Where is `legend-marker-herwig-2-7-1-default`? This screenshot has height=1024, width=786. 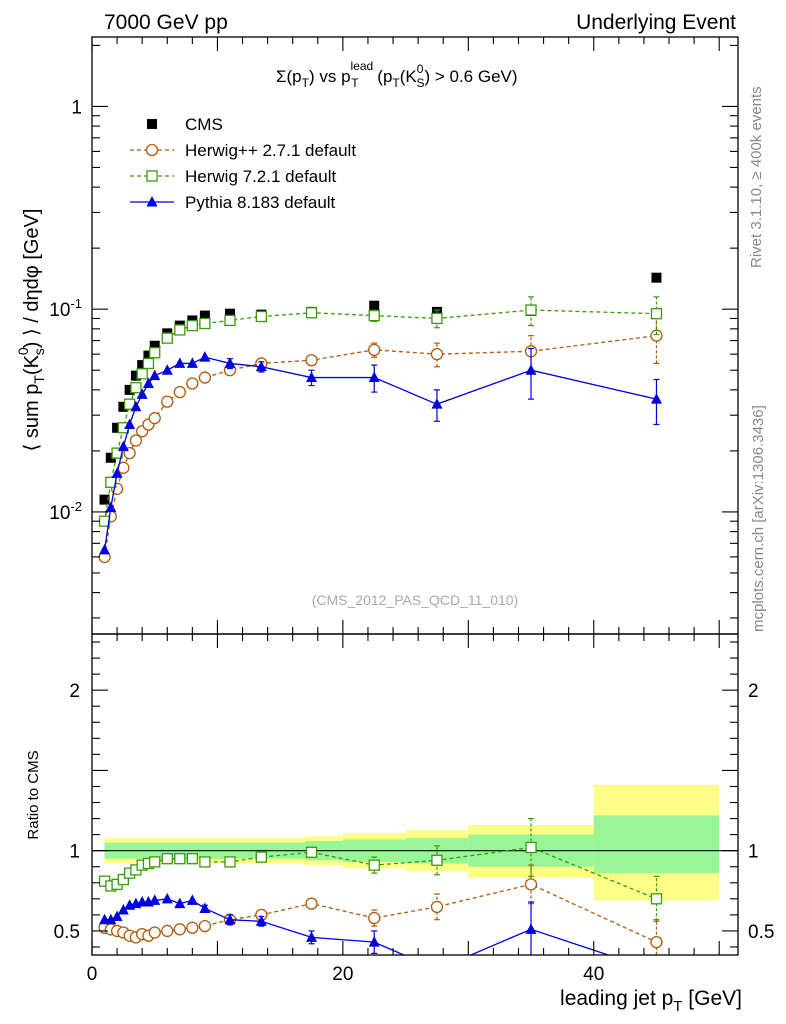 legend-marker-herwig-2-7-1-default is located at coordinates (152, 150).